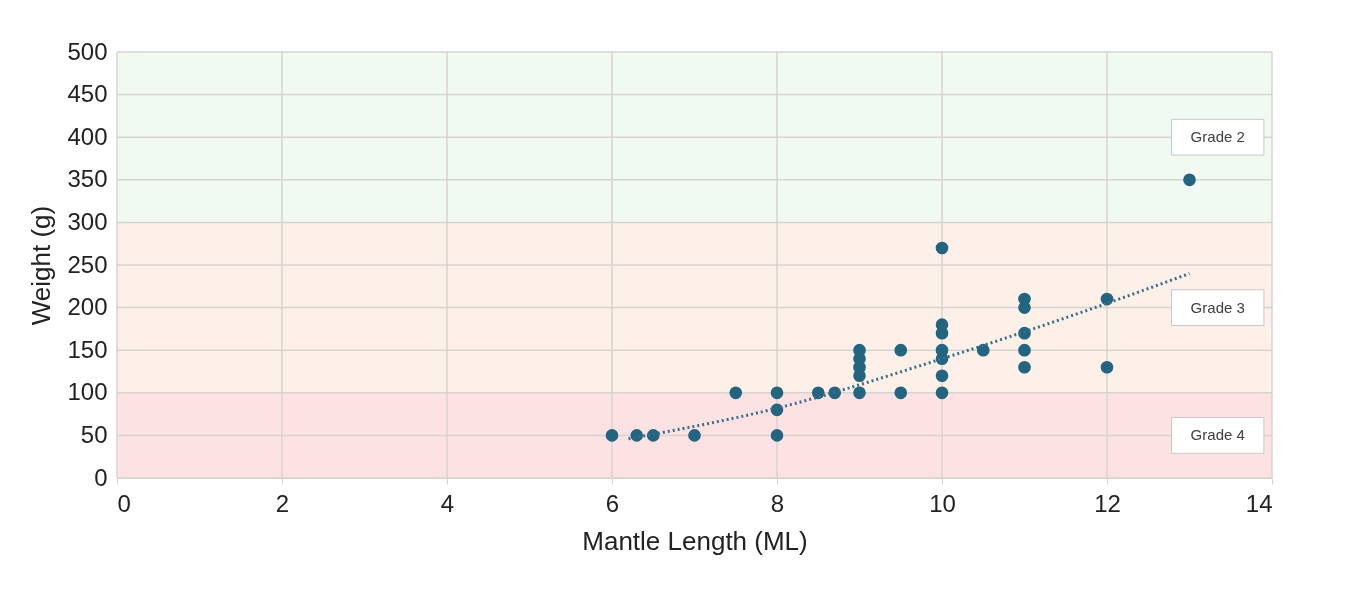 Image resolution: width=1362 pixels, height=601 pixels. What do you see at coordinates (777, 503) in the screenshot?
I see `x-tick-label: 8` at bounding box center [777, 503].